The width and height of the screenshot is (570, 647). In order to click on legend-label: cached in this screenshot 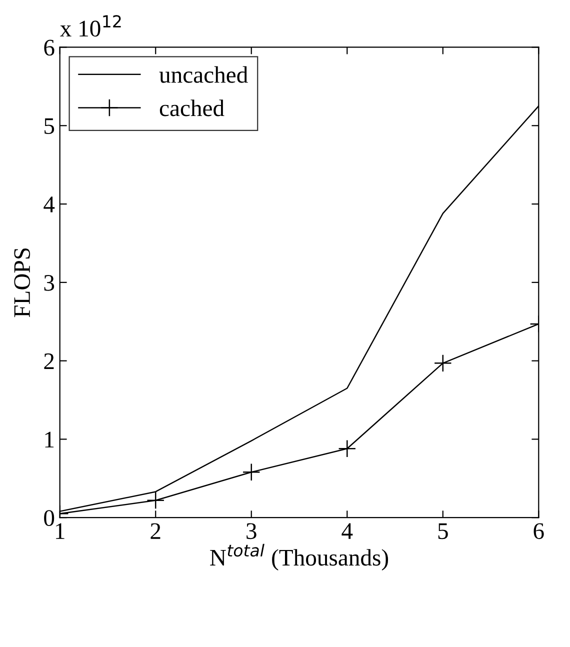, I will do `click(192, 108)`.